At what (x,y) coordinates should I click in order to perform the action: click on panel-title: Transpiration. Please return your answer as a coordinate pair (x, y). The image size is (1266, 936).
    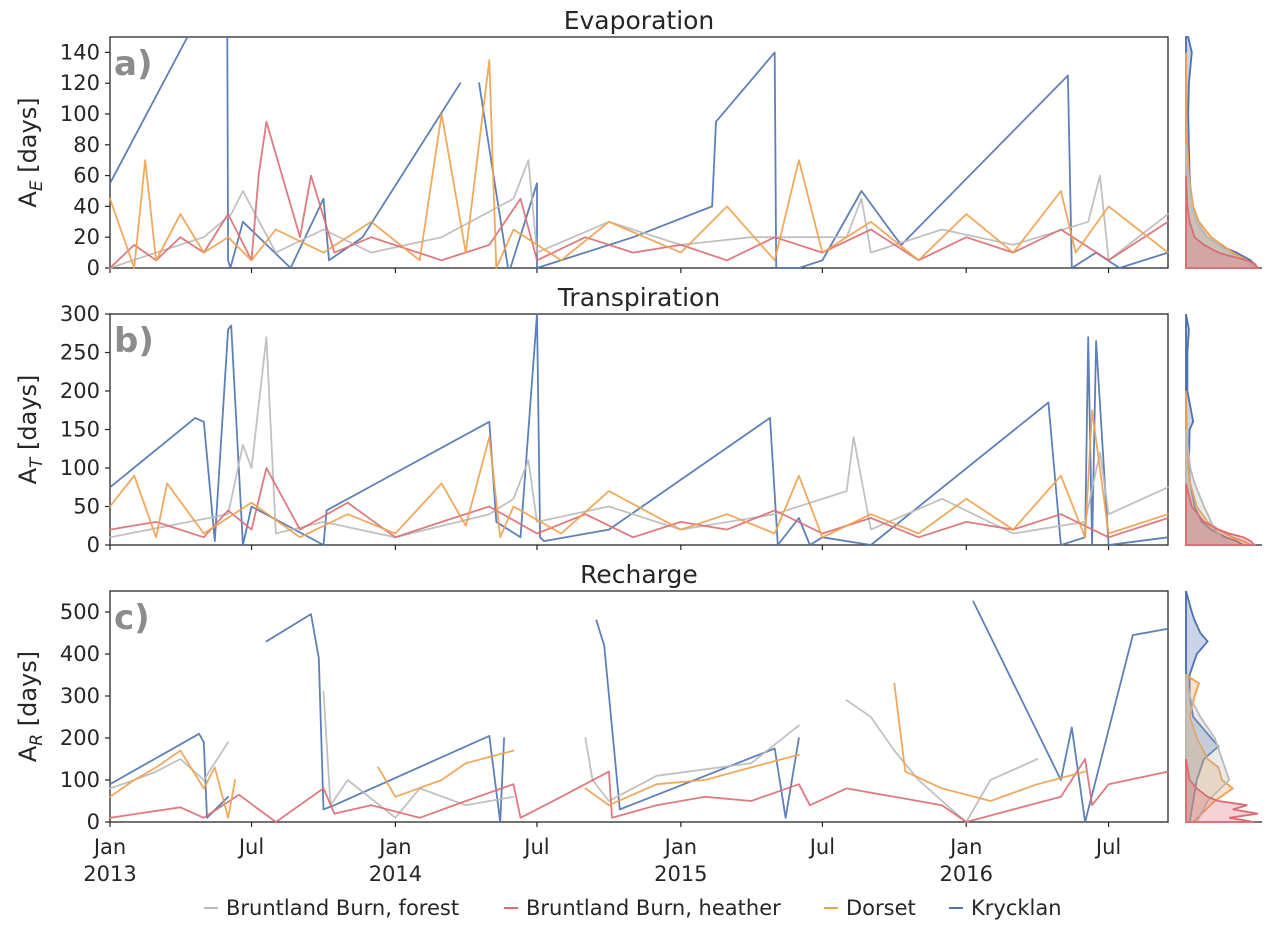
    Looking at the image, I should click on (638, 297).